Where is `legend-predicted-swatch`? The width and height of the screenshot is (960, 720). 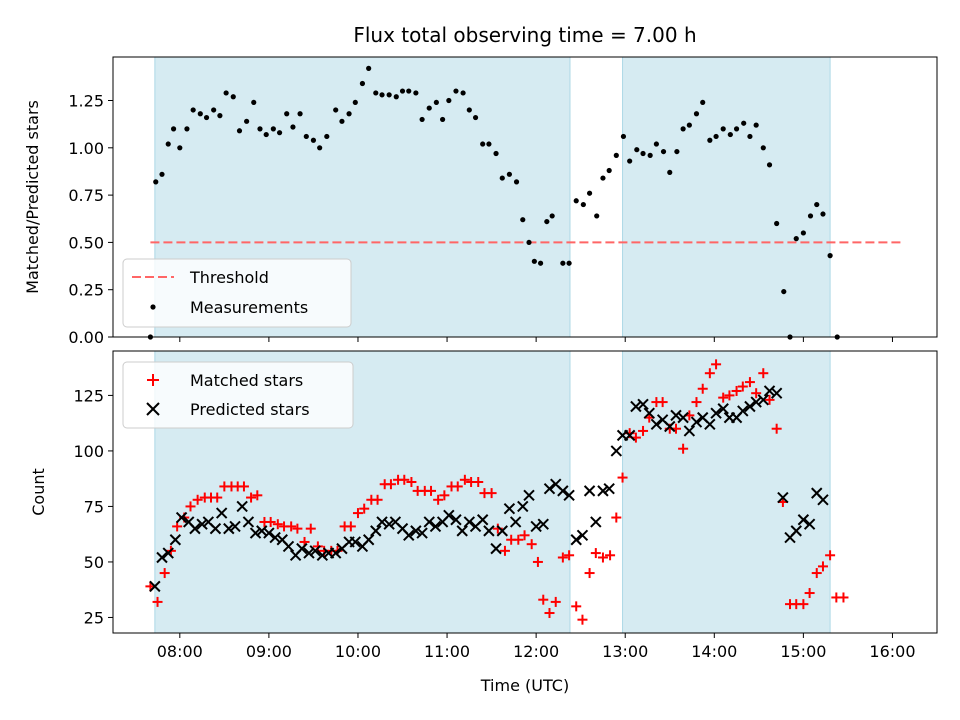
legend-predicted-swatch is located at coordinates (153, 409).